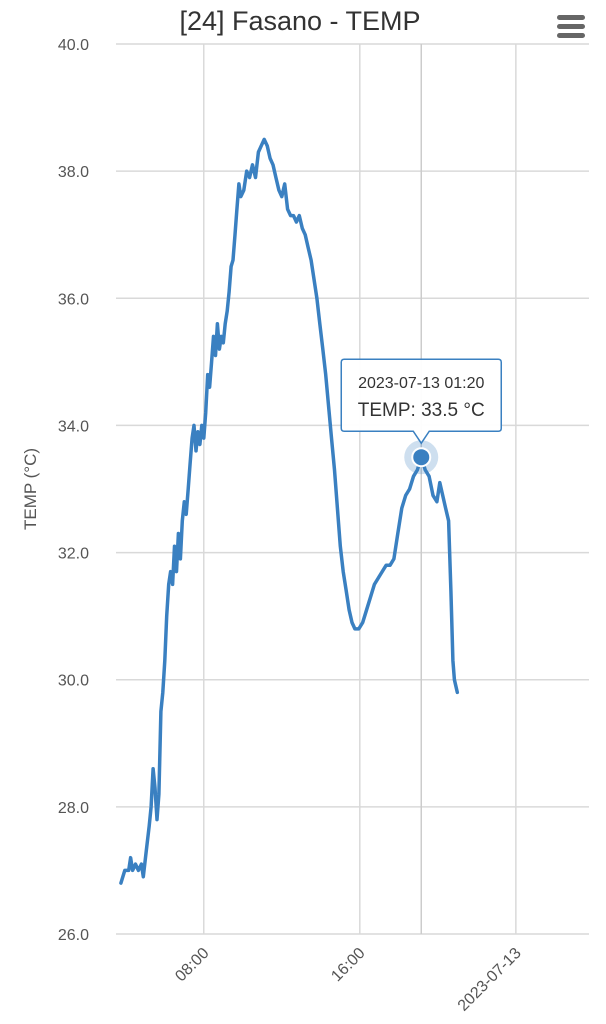 This screenshot has width=606, height=1024. I want to click on tooltip-box, so click(421, 401).